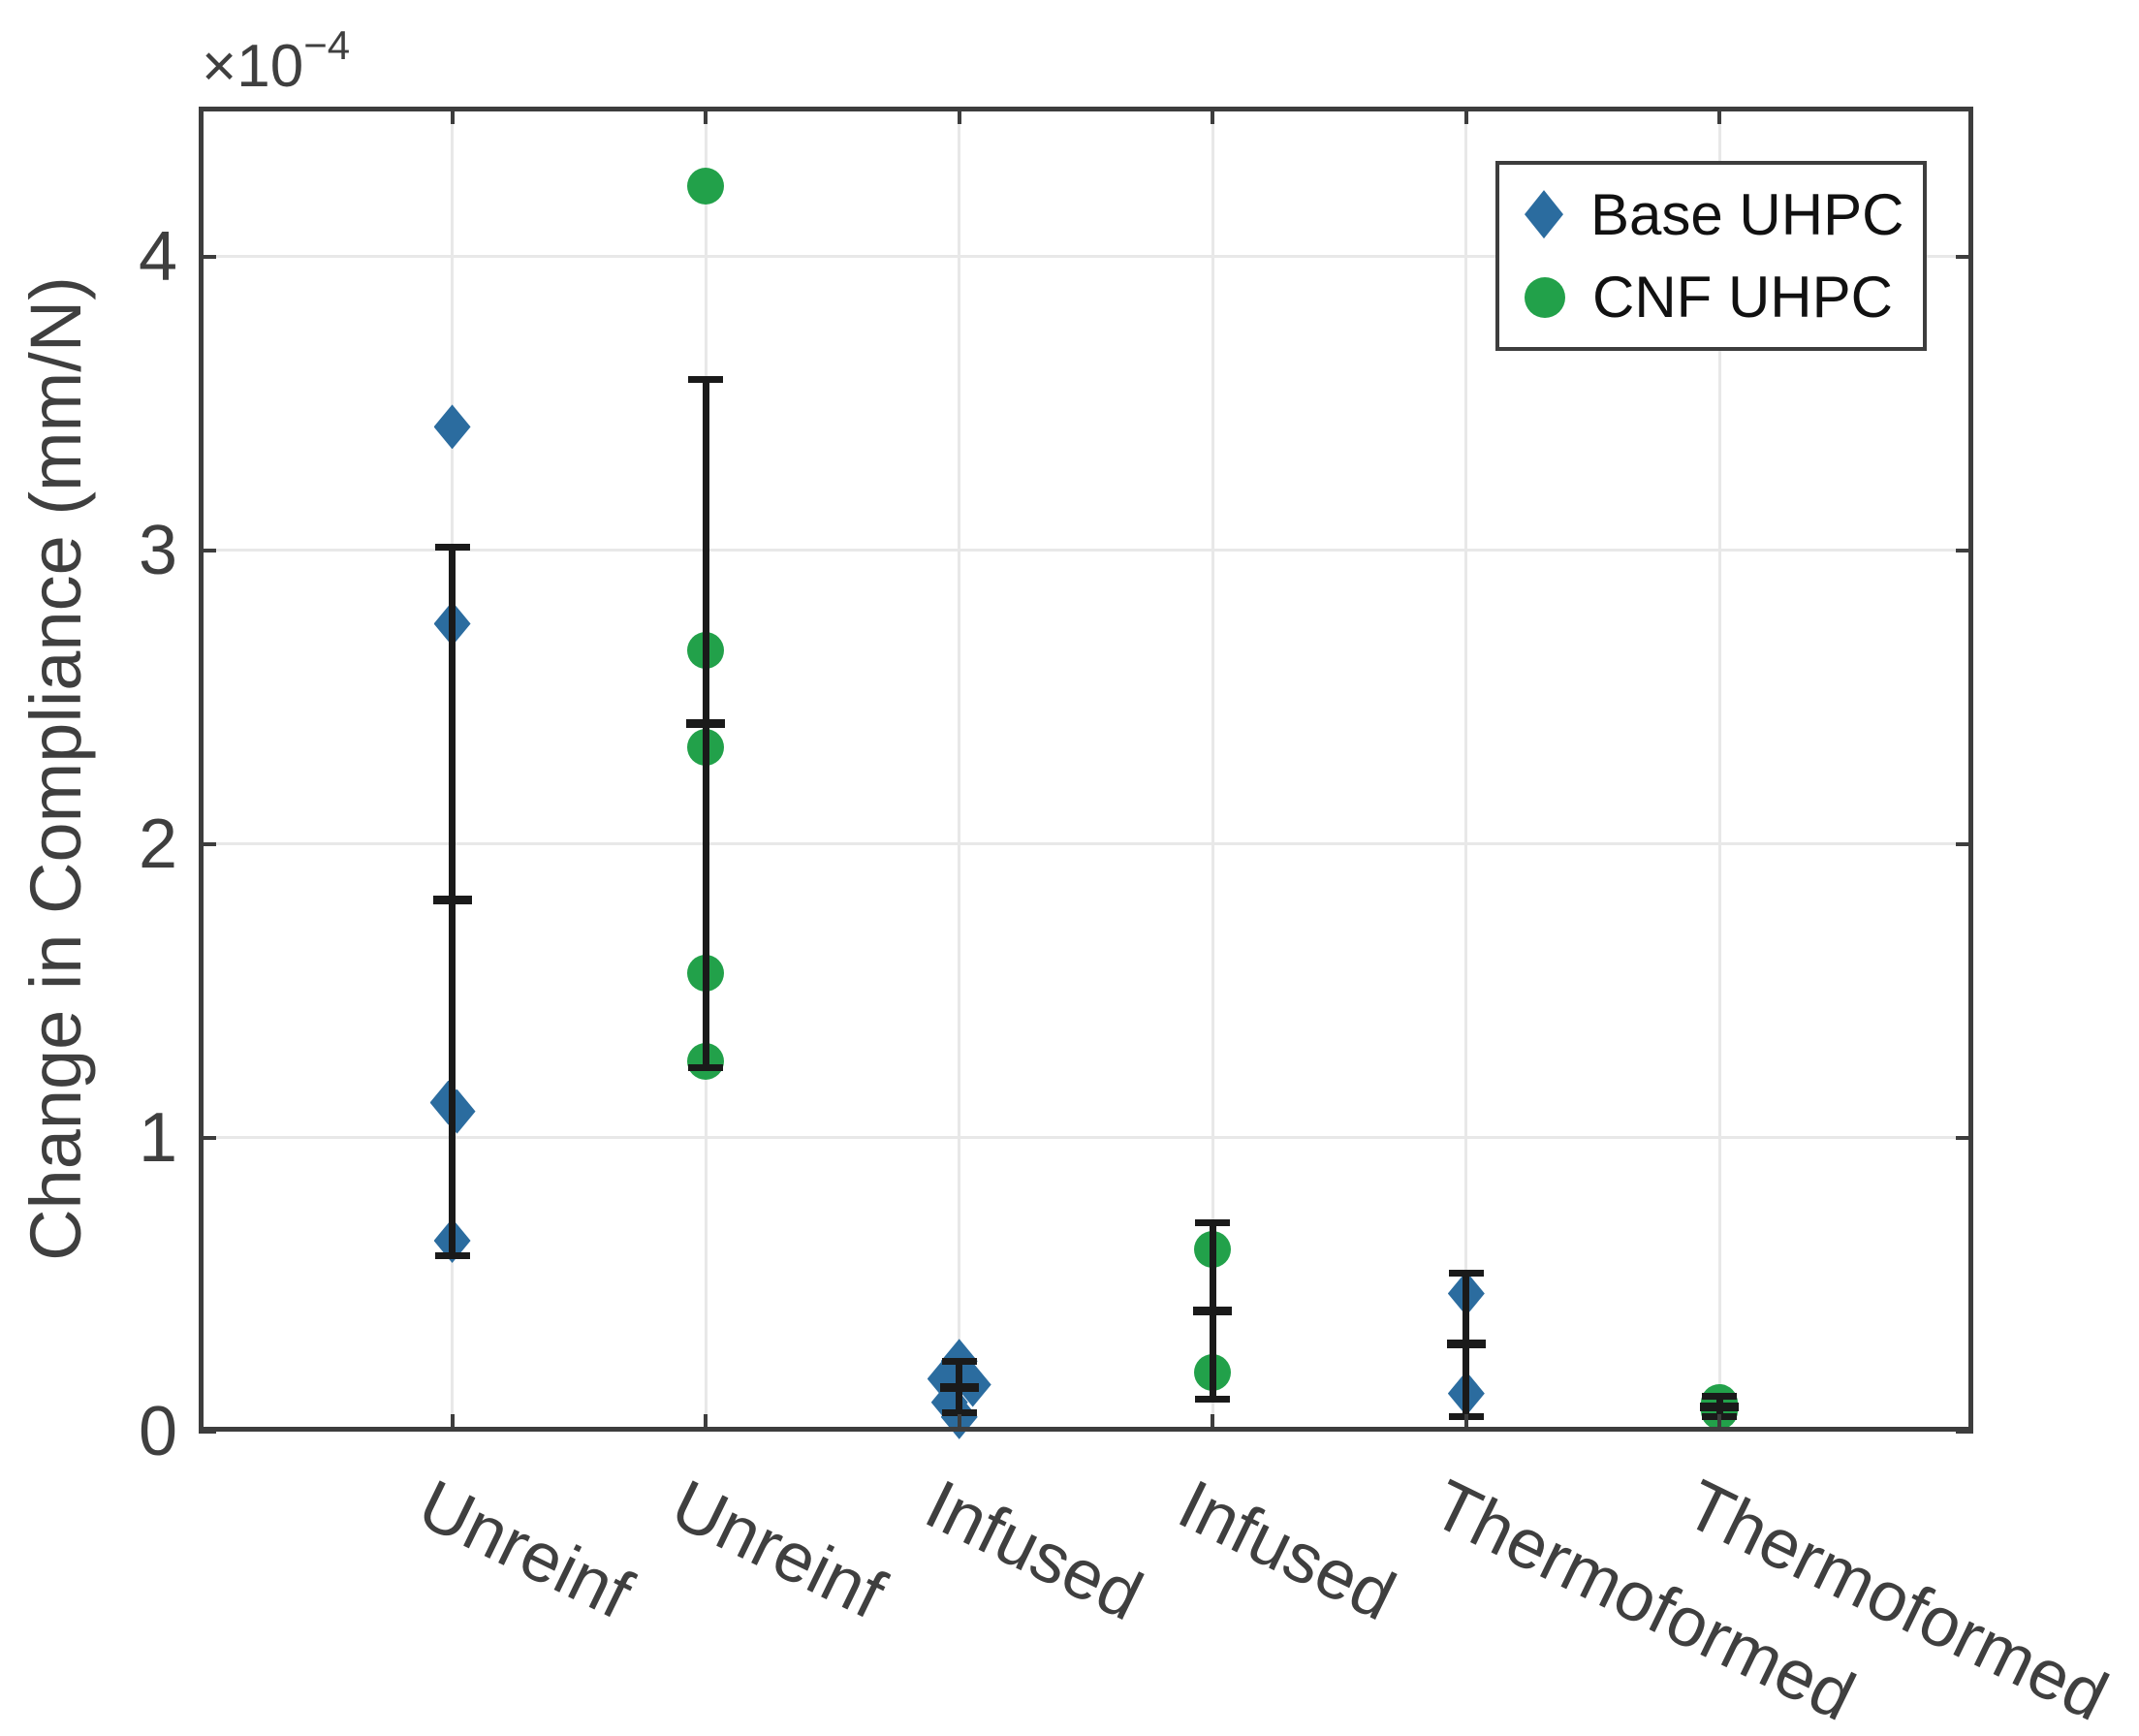 Image resolution: width=2139 pixels, height=1736 pixels. What do you see at coordinates (706, 186) in the screenshot?
I see `data-point-cnf-uhpc` at bounding box center [706, 186].